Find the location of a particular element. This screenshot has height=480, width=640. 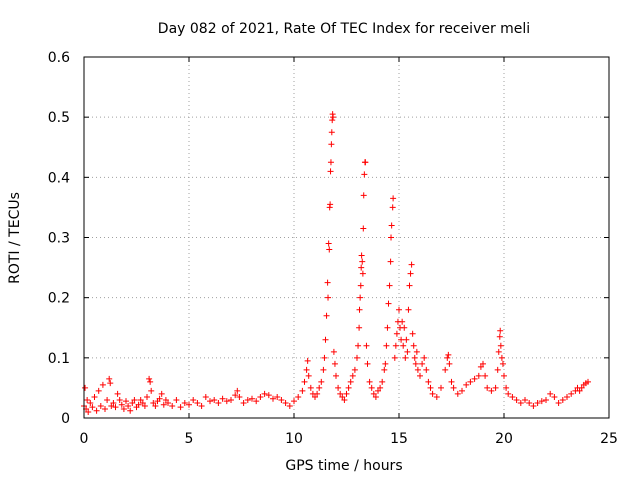

x-tick-label: 10 is located at coordinates (294, 439).